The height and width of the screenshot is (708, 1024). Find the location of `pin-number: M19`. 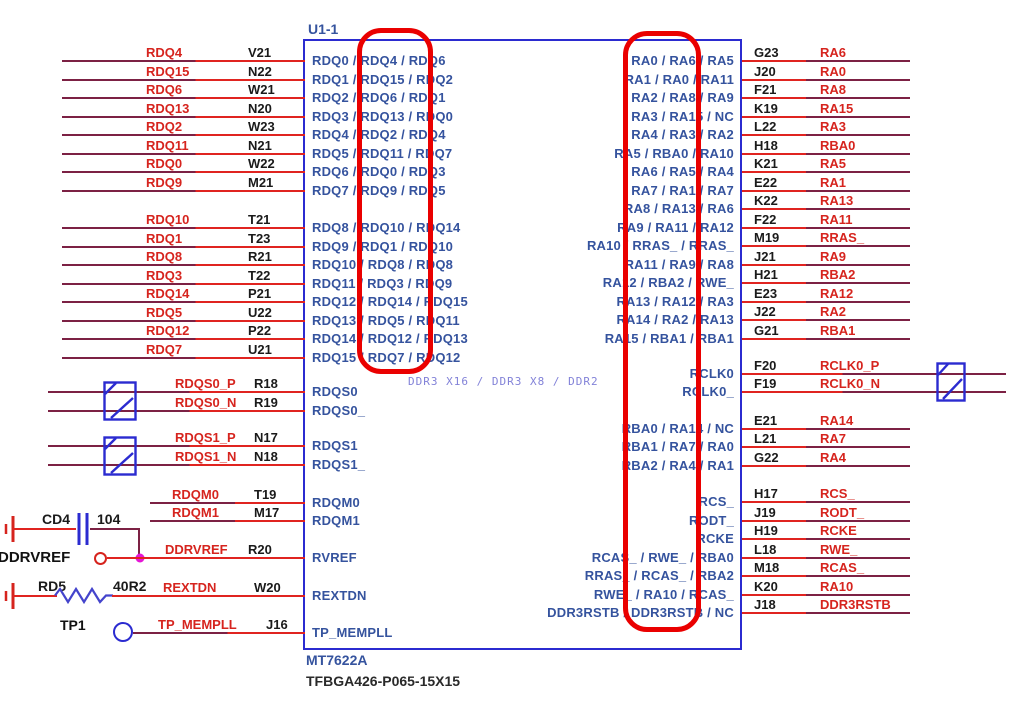

pin-number: M19 is located at coordinates (767, 237).